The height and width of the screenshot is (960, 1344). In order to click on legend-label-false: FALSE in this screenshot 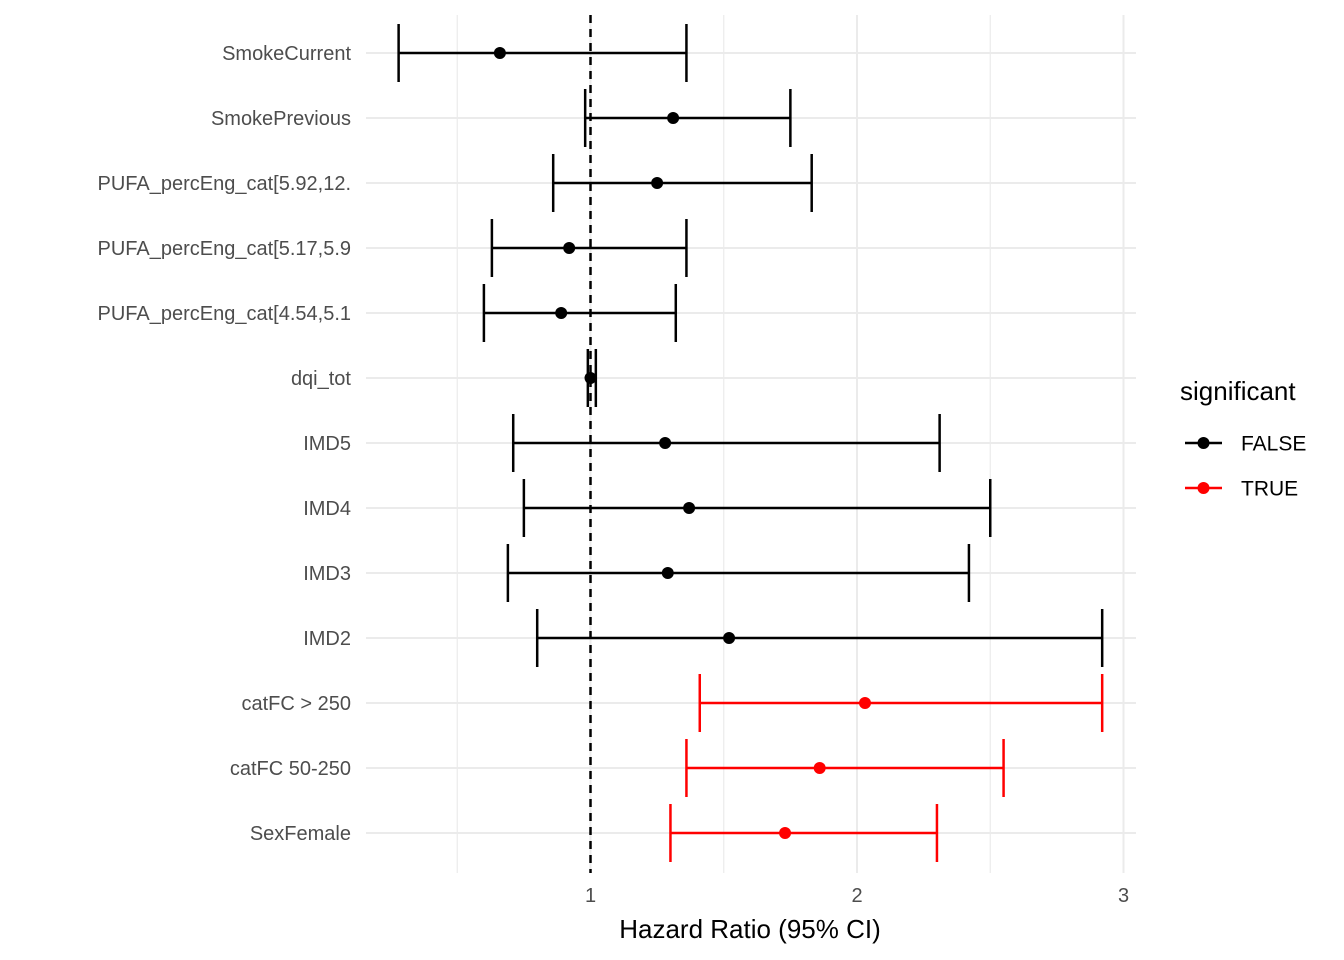, I will do `click(1273, 444)`.